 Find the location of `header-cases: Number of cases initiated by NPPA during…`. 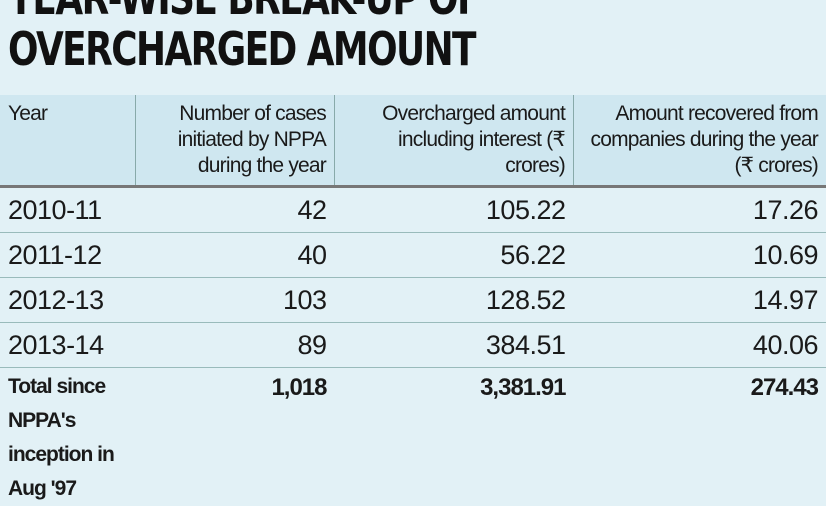

header-cases: Number of cases initiated by NPPA during… is located at coordinates (235, 141).